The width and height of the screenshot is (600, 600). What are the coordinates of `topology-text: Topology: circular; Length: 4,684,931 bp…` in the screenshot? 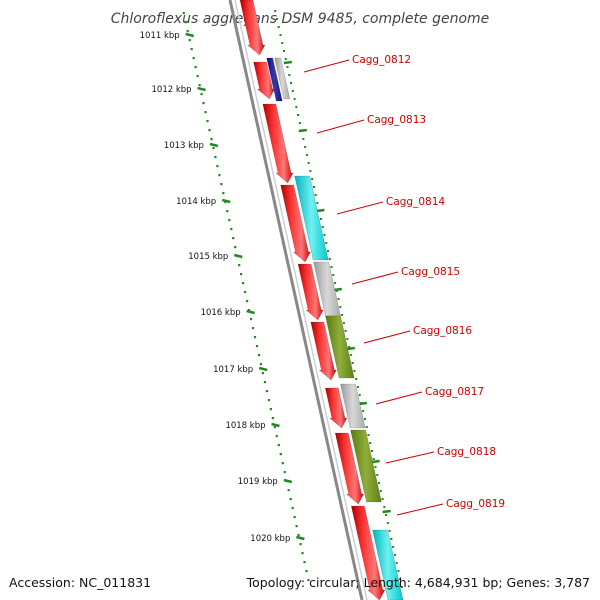 It's located at (418, 582).